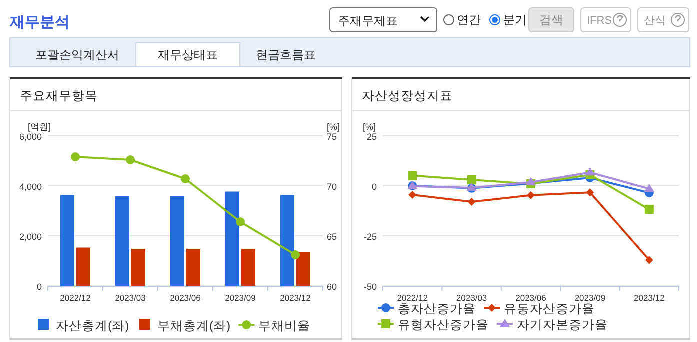  Describe the element at coordinates (40, 127) in the screenshot. I see `y-axis-title: [억원]` at that location.